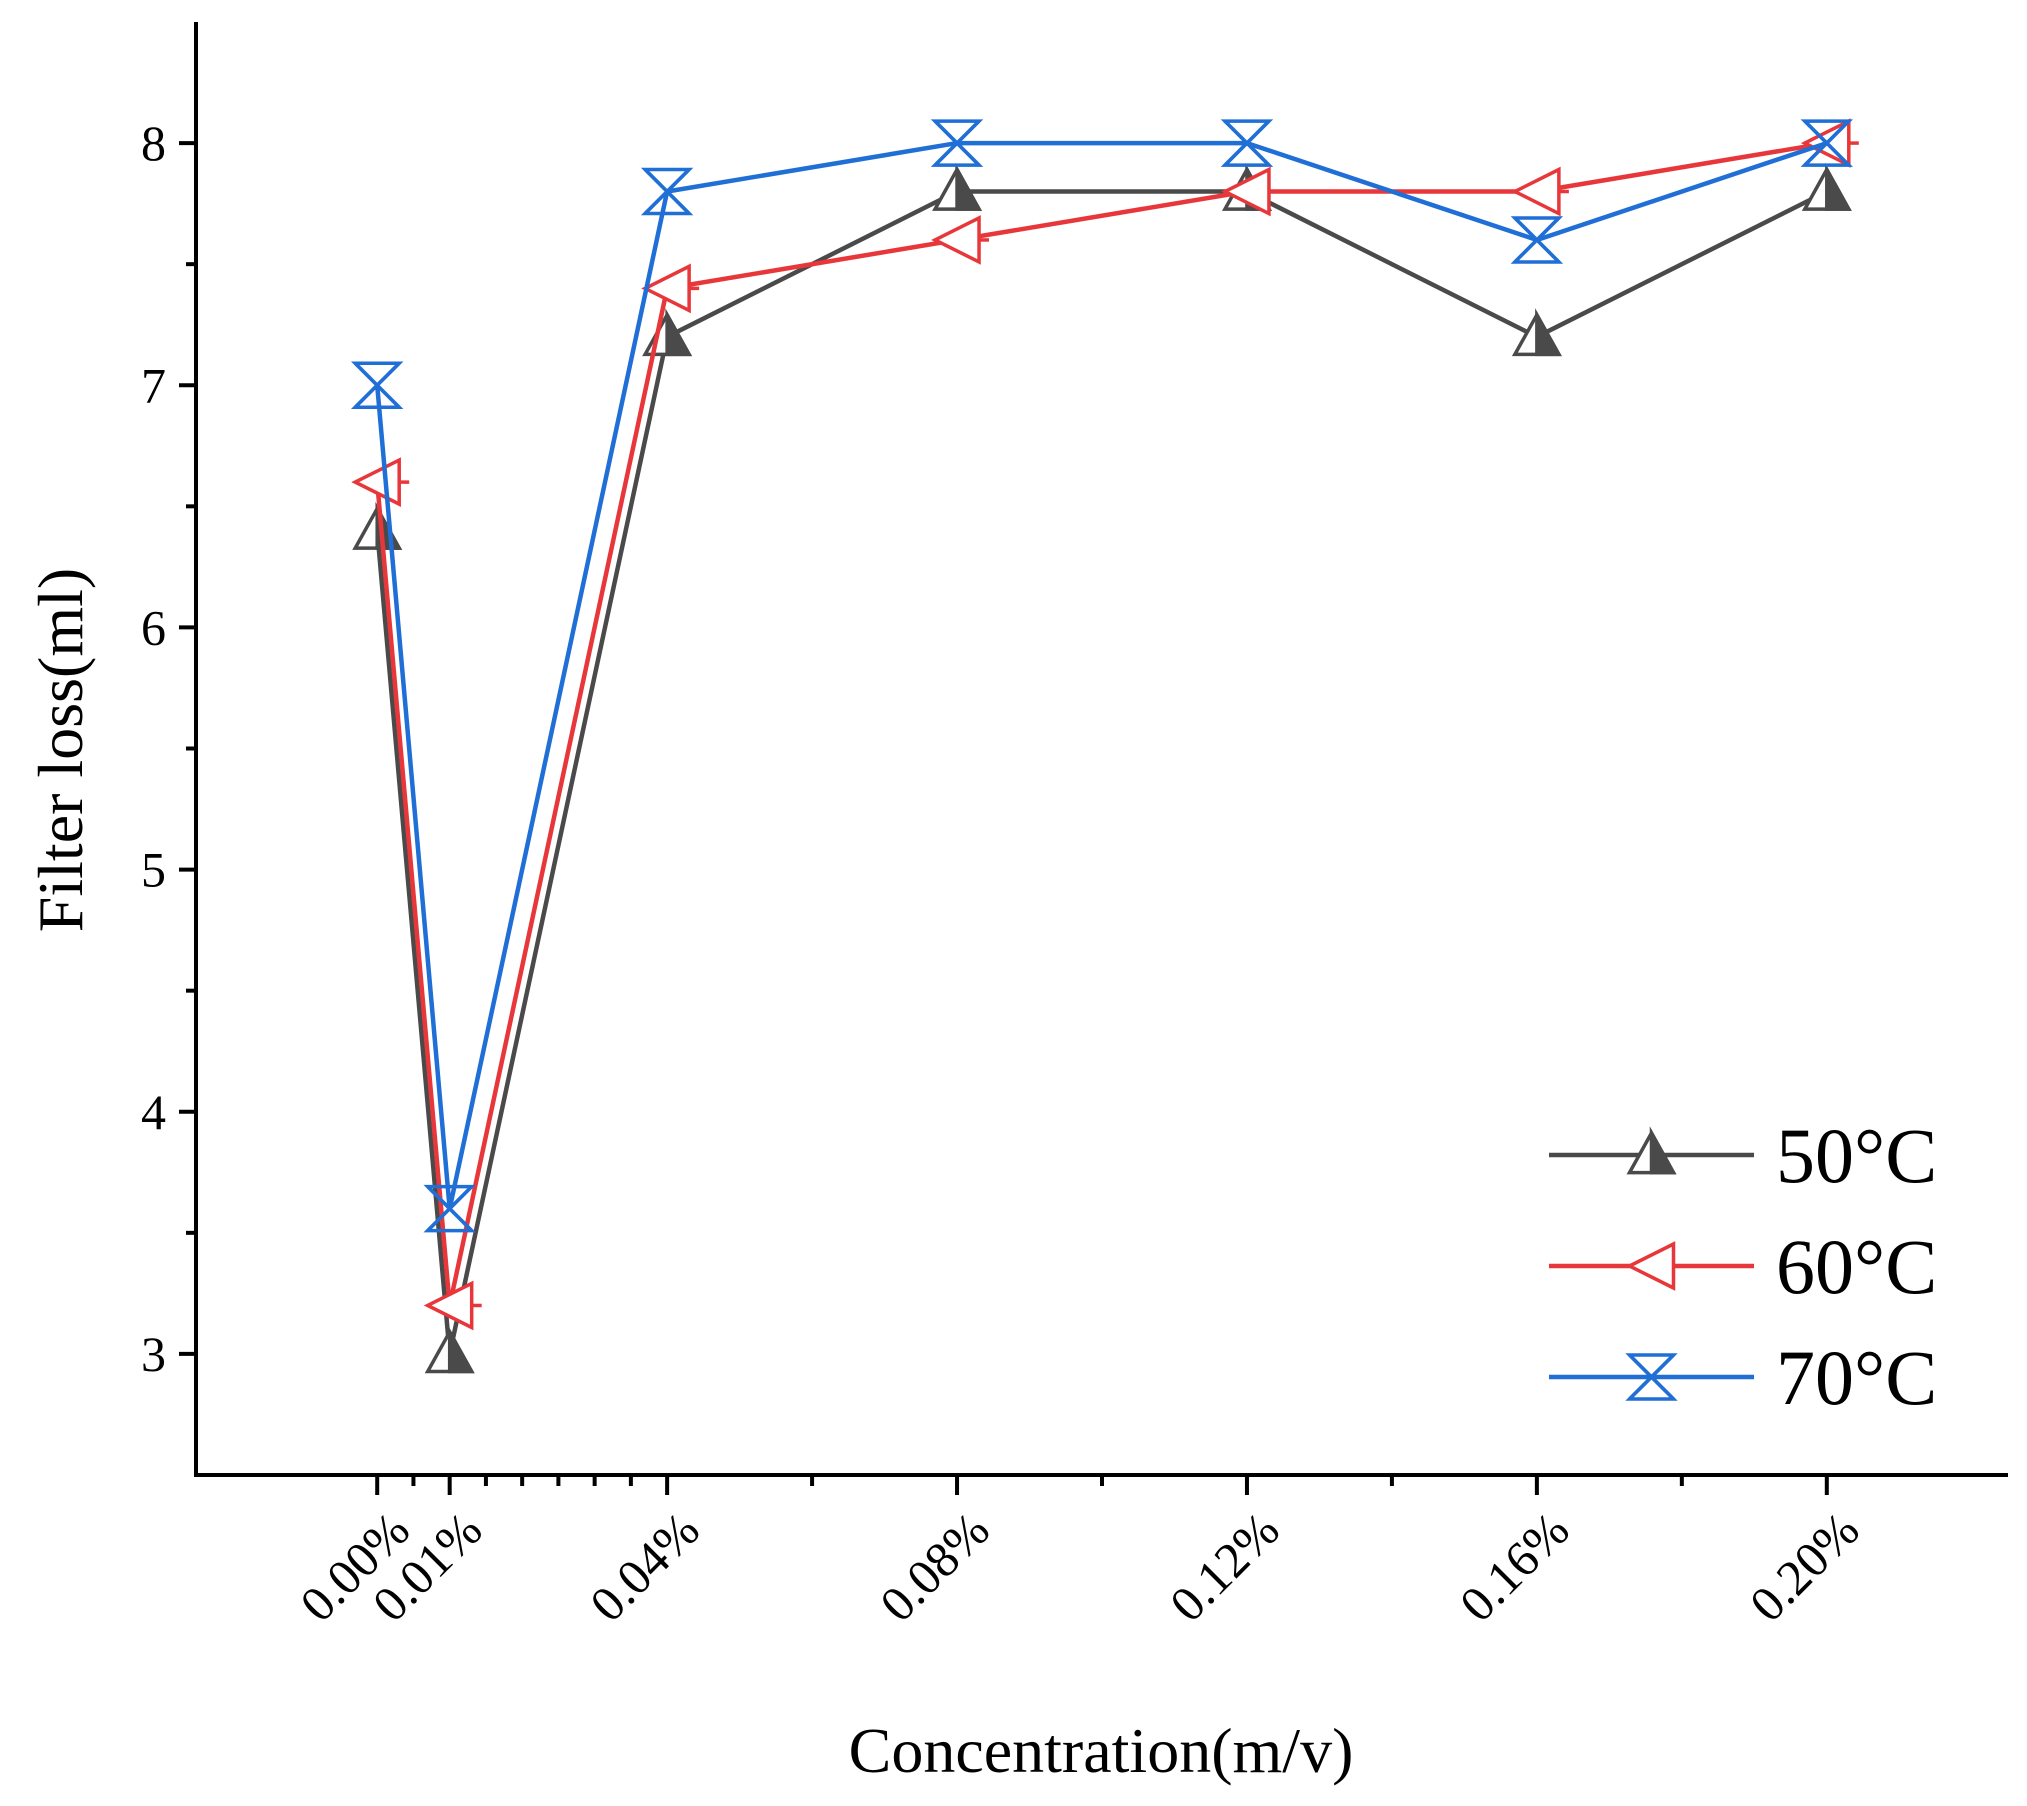 The height and width of the screenshot is (1806, 2027). Describe the element at coordinates (153, 870) in the screenshot. I see `y-tick-label: 5` at that location.